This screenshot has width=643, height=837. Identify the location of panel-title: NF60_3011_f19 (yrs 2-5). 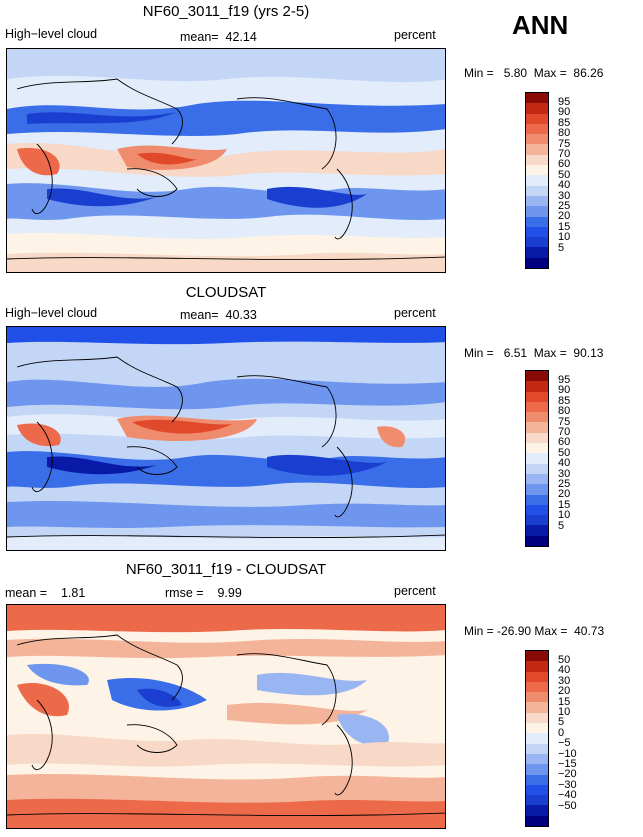
(226, 11).